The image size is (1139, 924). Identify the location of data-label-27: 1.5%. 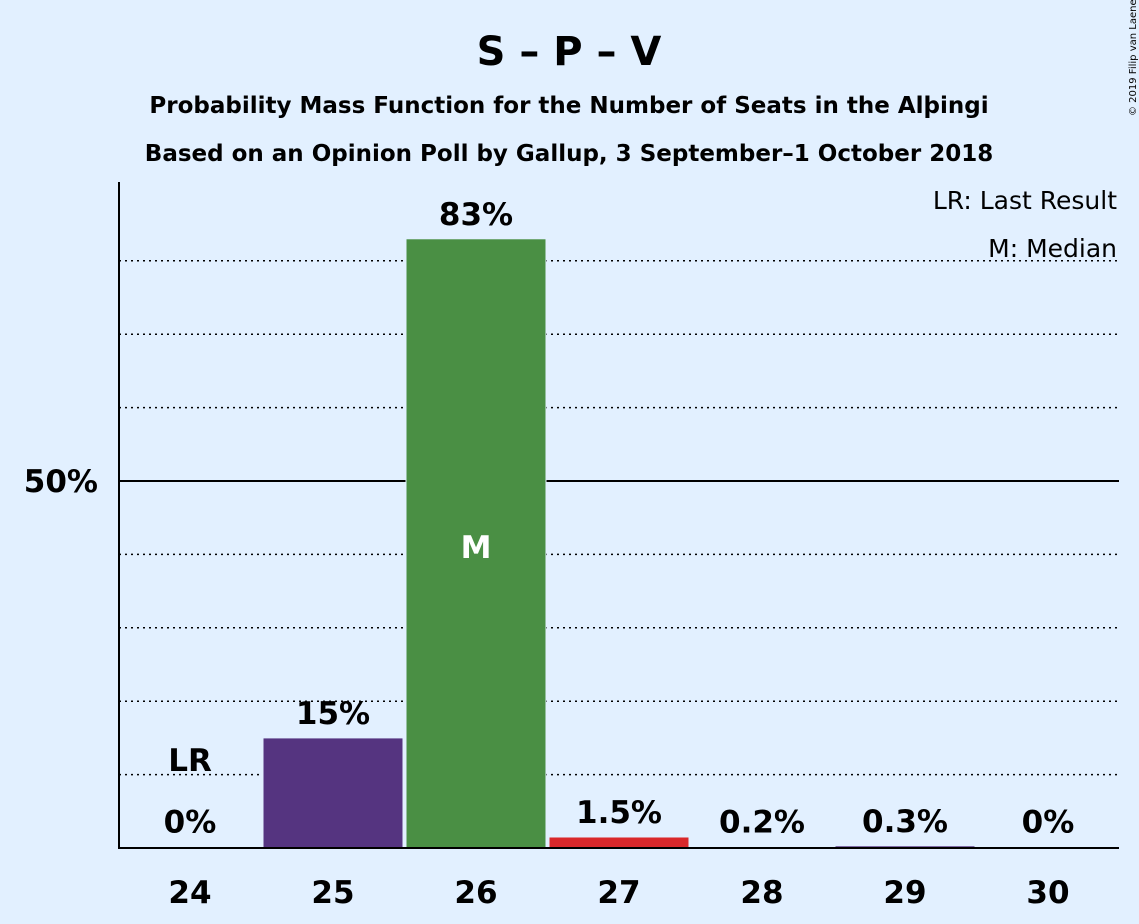
(619, 813).